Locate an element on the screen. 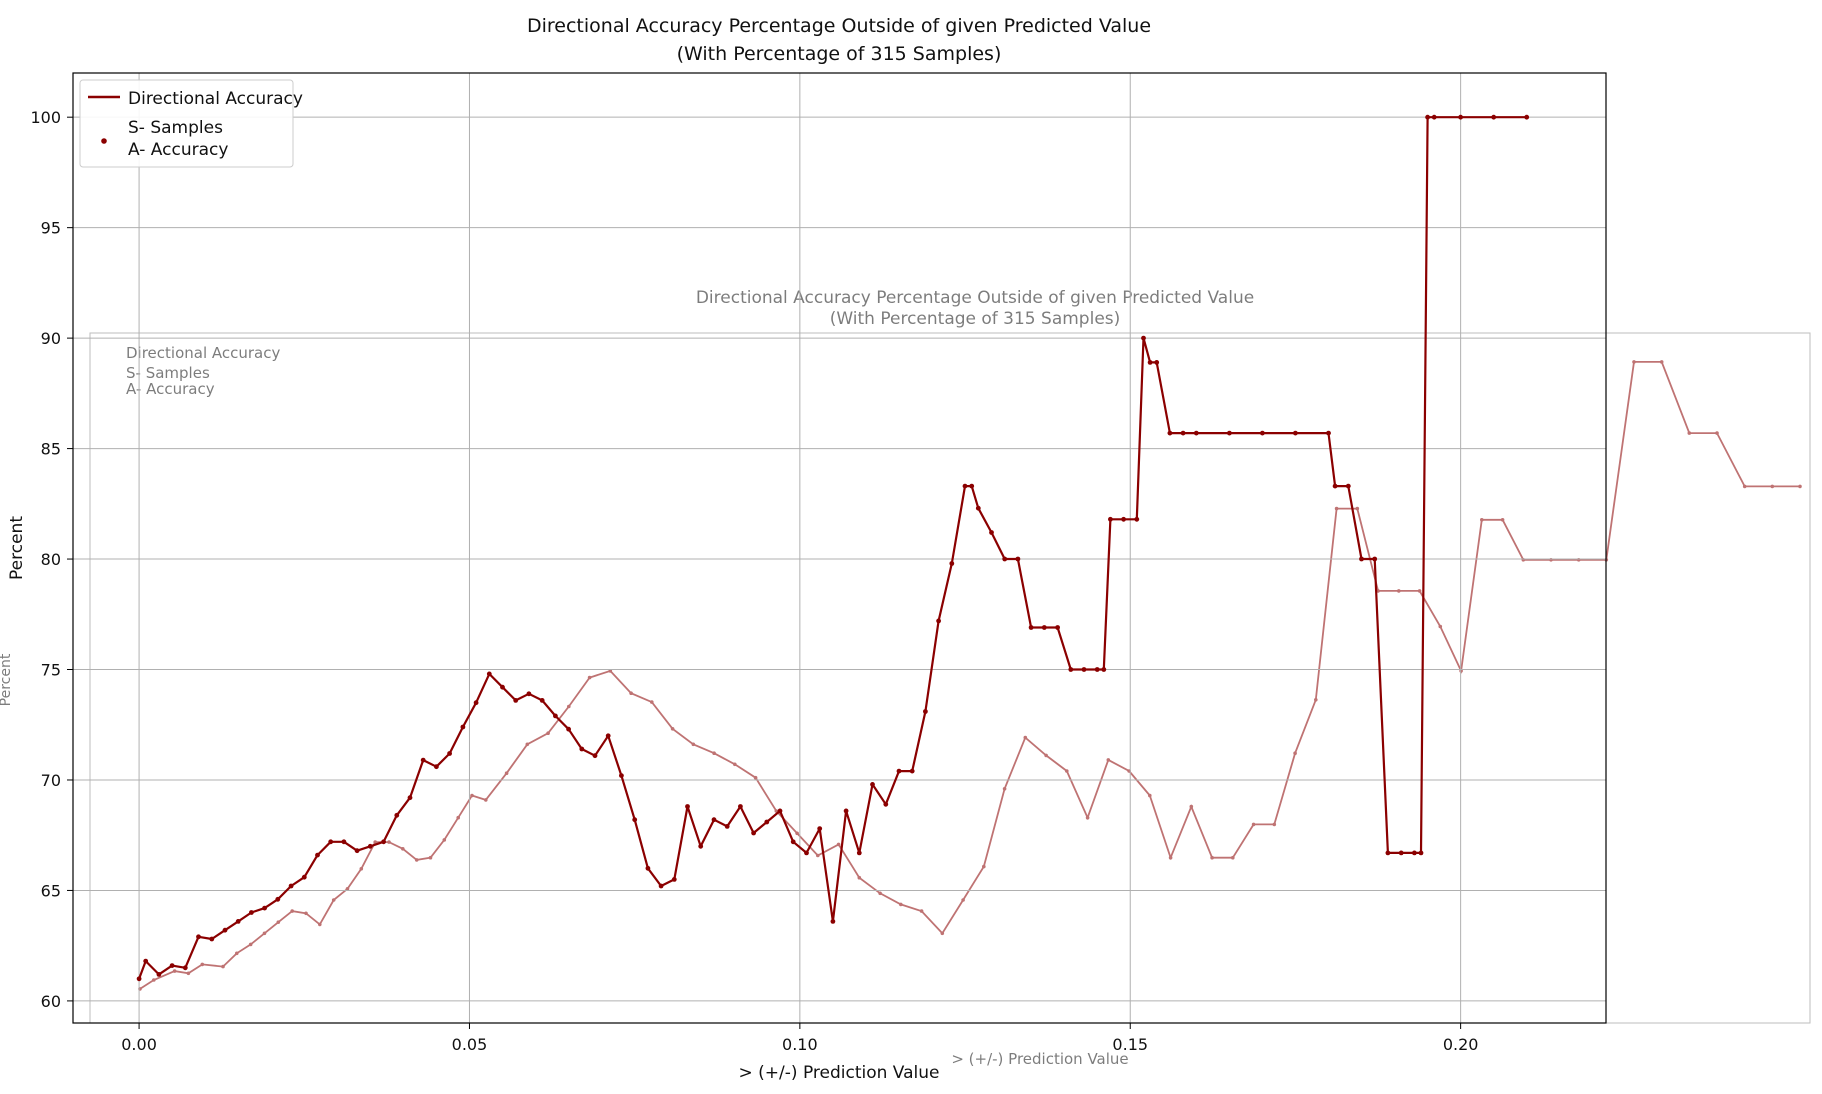 This screenshot has width=1822, height=1094. ghost-subtitle: (With Percentage of 315 Samples) is located at coordinates (975, 319).